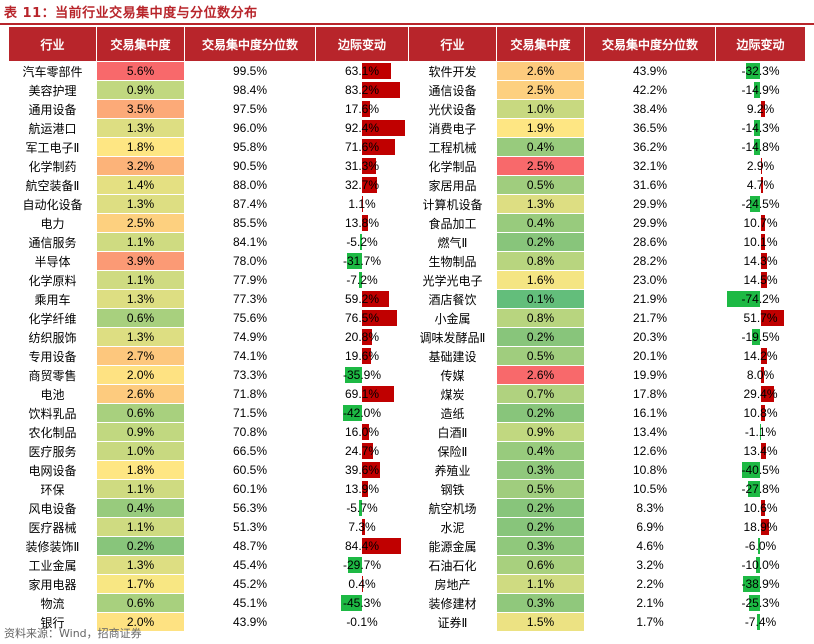  What do you see at coordinates (250, 223) in the screenshot?
I see `percentile-cell: 85.5%` at bounding box center [250, 223].